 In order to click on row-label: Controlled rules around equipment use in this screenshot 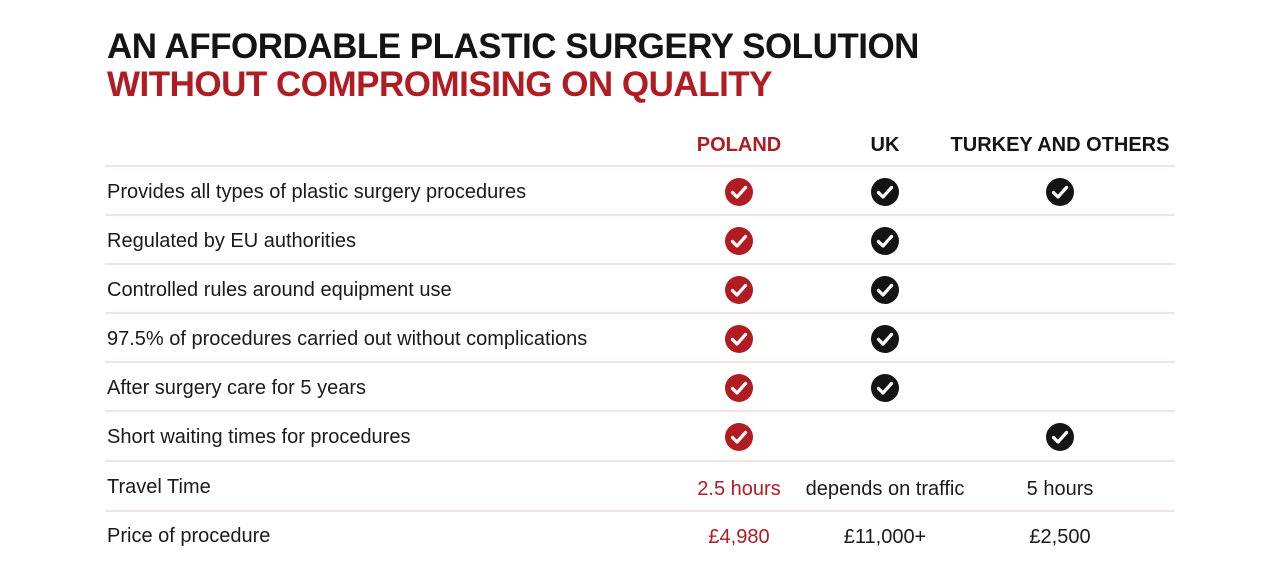, I will do `click(279, 290)`.